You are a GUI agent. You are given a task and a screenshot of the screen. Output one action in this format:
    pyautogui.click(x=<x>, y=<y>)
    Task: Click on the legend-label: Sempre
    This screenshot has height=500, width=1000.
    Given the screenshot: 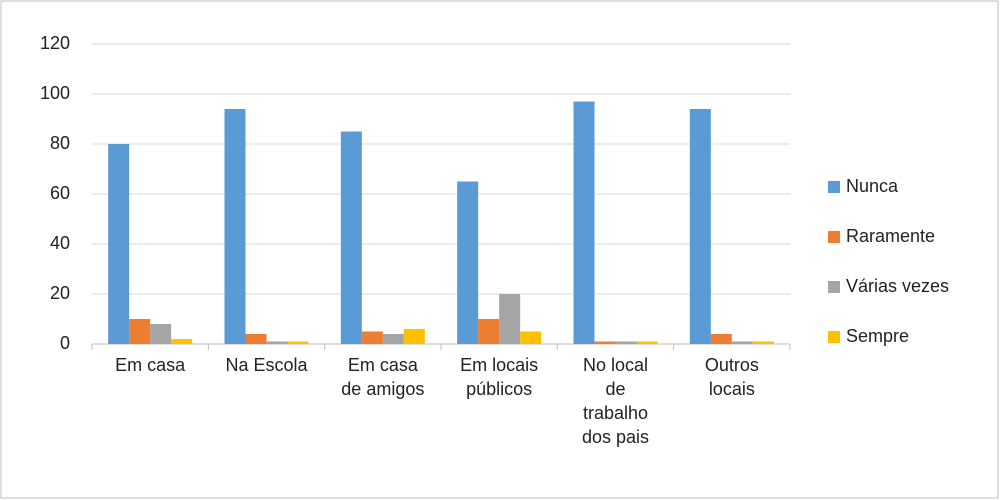 What is the action you would take?
    pyautogui.click(x=877, y=336)
    